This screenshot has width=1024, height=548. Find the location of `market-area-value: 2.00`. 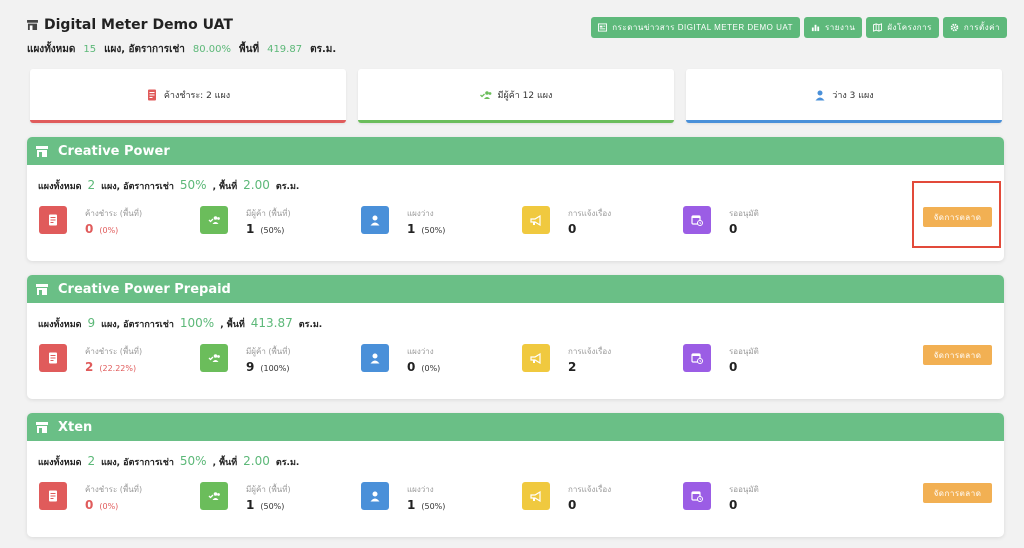

market-area-value: 2.00 is located at coordinates (256, 185).